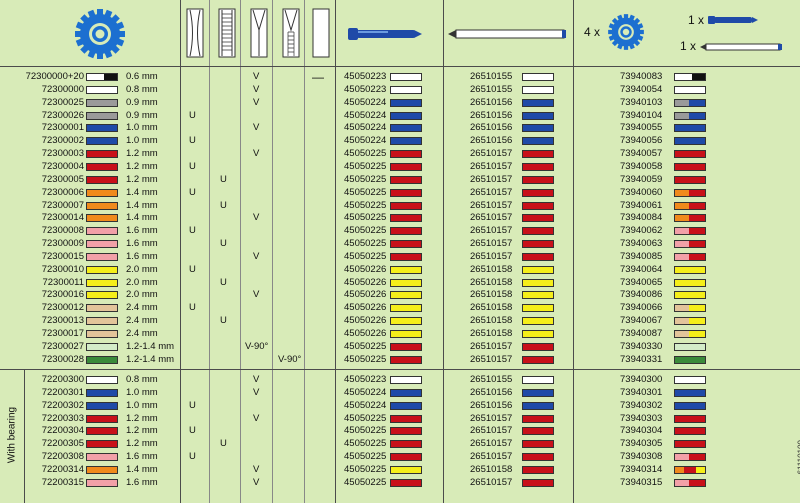 The width and height of the screenshot is (800, 503). I want to click on roller-plain-icon, so click(195, 33).